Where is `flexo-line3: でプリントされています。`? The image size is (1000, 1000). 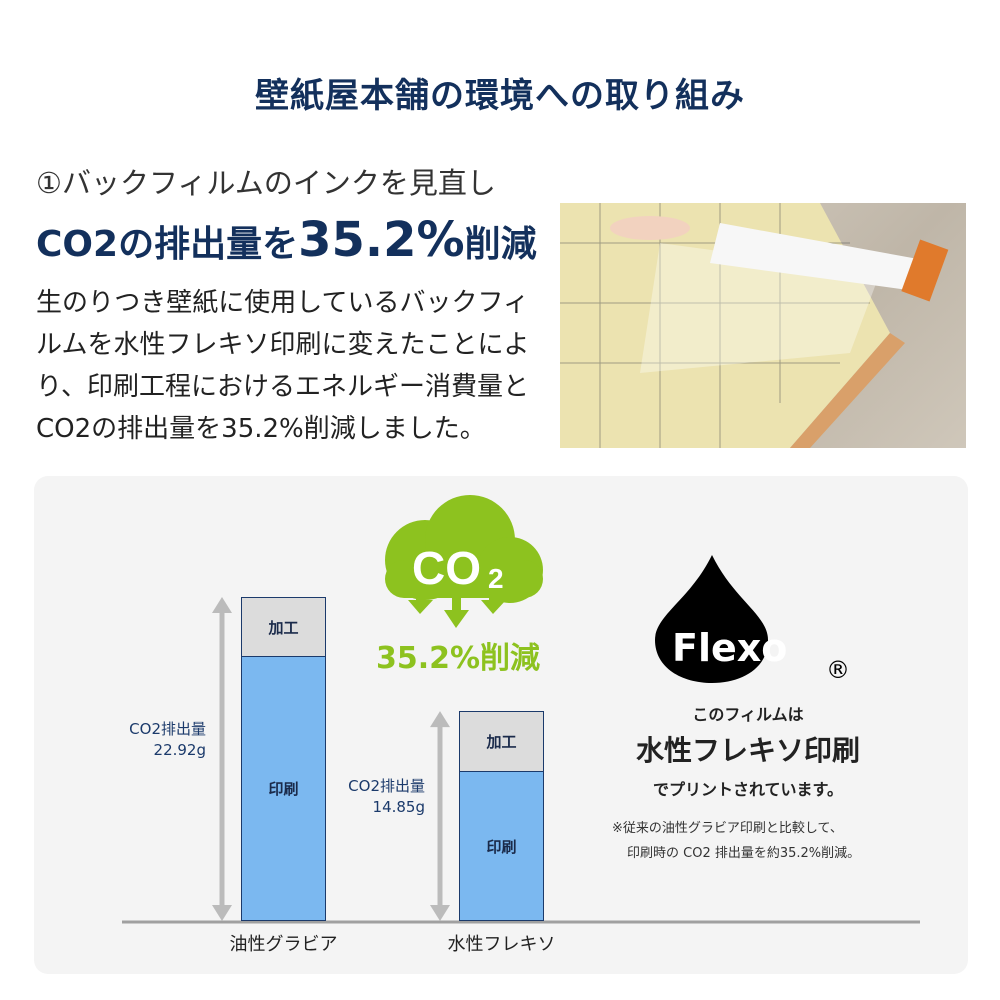 flexo-line3: でプリントされています。 is located at coordinates (748, 789).